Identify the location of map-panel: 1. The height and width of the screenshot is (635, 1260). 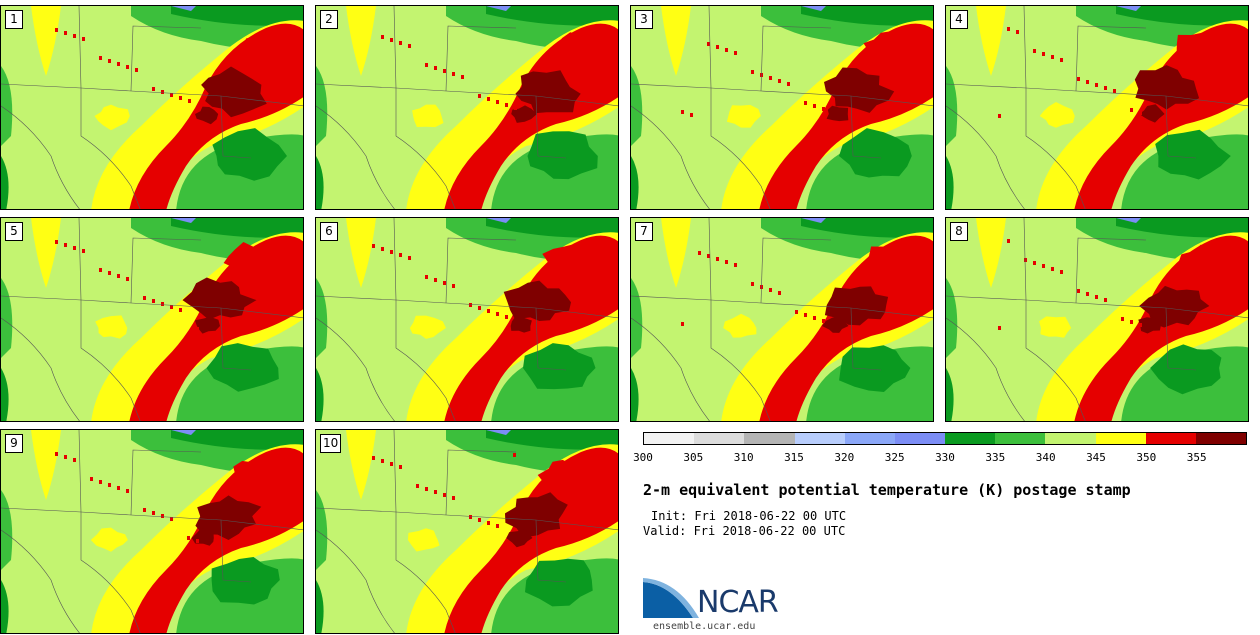
(152, 107).